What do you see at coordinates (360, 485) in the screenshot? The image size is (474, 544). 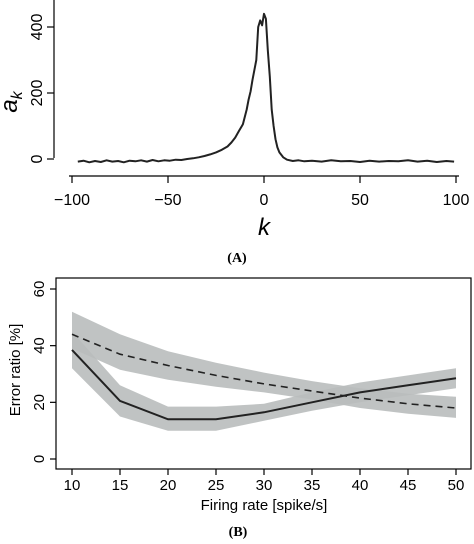 I see `panel-b-x-tick-label: 40` at bounding box center [360, 485].